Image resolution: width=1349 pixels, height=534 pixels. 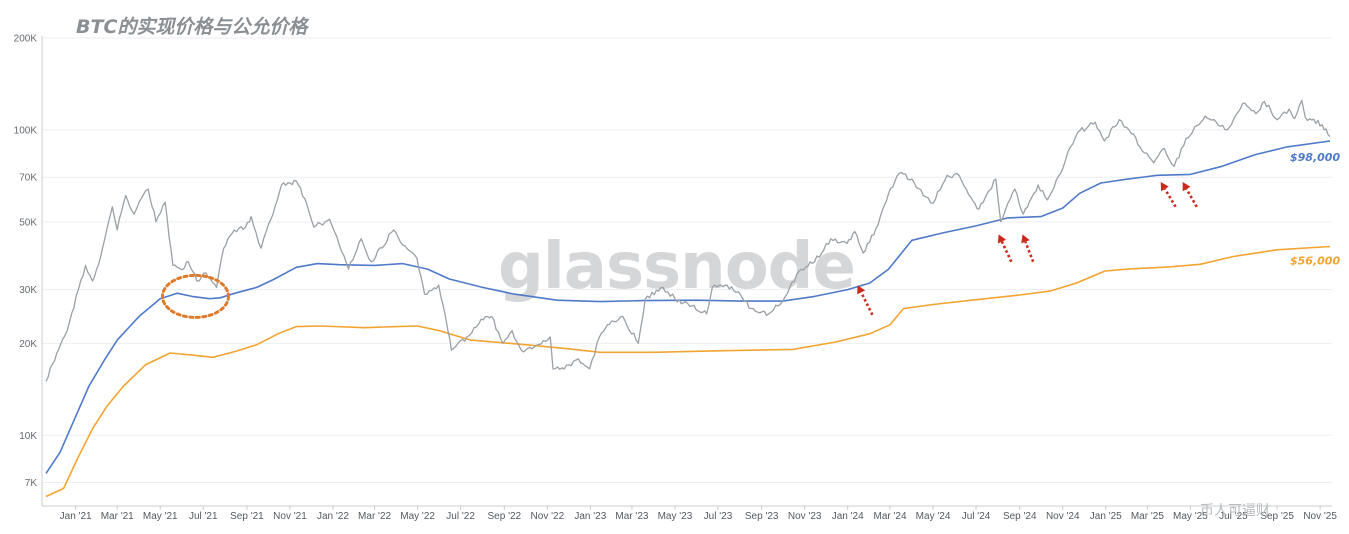 I want to click on y-tick-labels: 200K 100K 70K 50K 30K 20K 10K 7K, so click(x=26, y=262).